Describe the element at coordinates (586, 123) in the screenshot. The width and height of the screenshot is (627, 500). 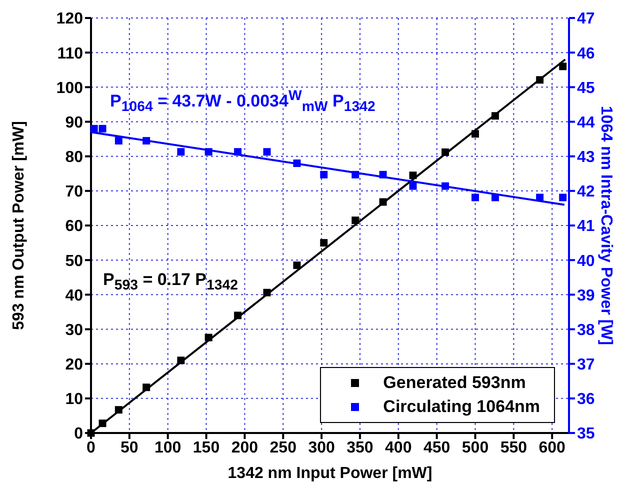
I see `y2-tick-label: 44` at that location.